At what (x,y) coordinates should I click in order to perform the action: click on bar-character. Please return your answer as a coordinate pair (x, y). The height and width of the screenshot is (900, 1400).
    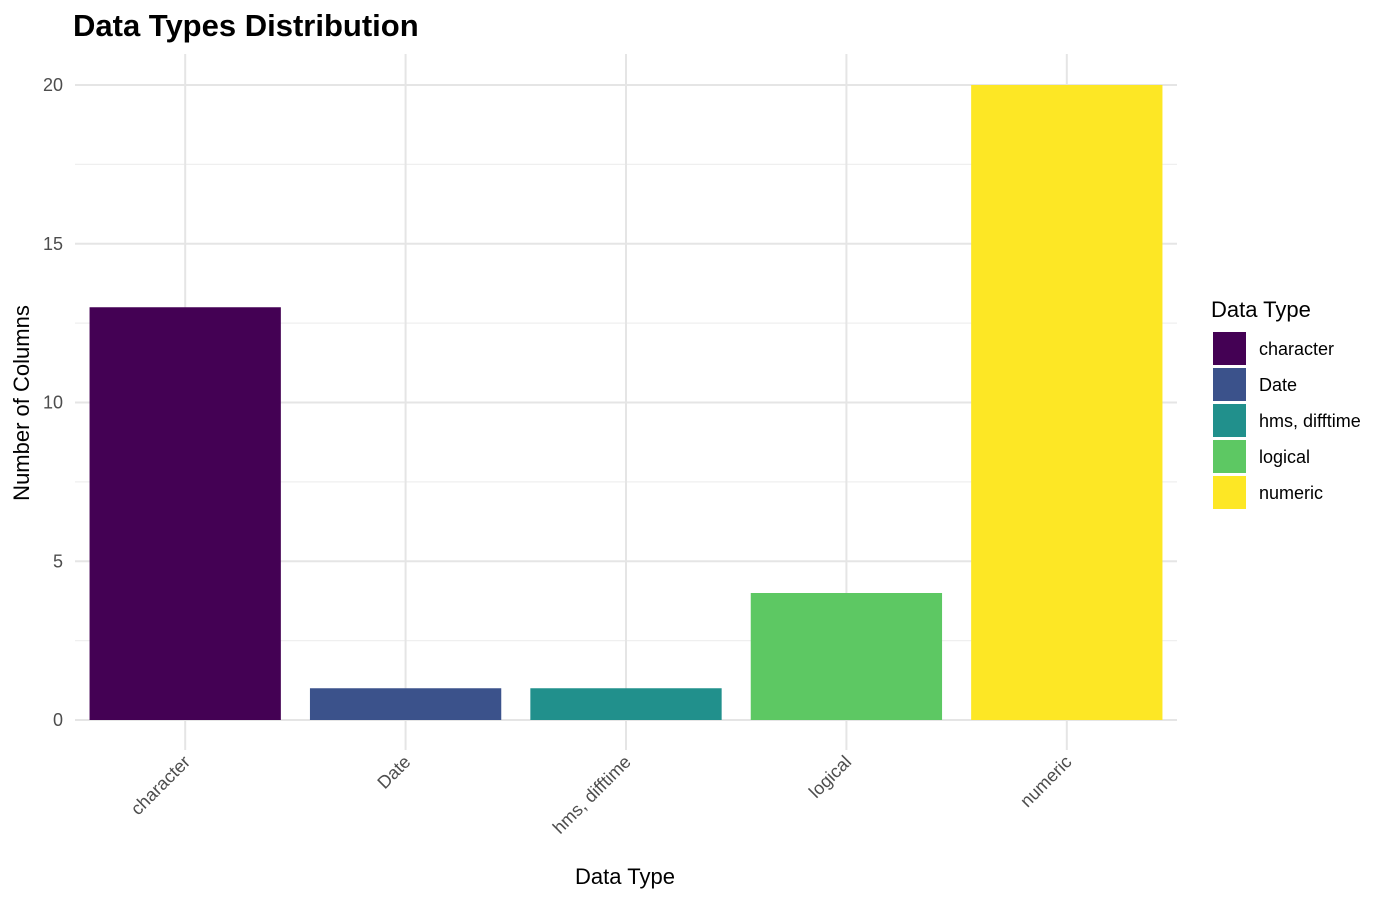
    Looking at the image, I should click on (185, 513).